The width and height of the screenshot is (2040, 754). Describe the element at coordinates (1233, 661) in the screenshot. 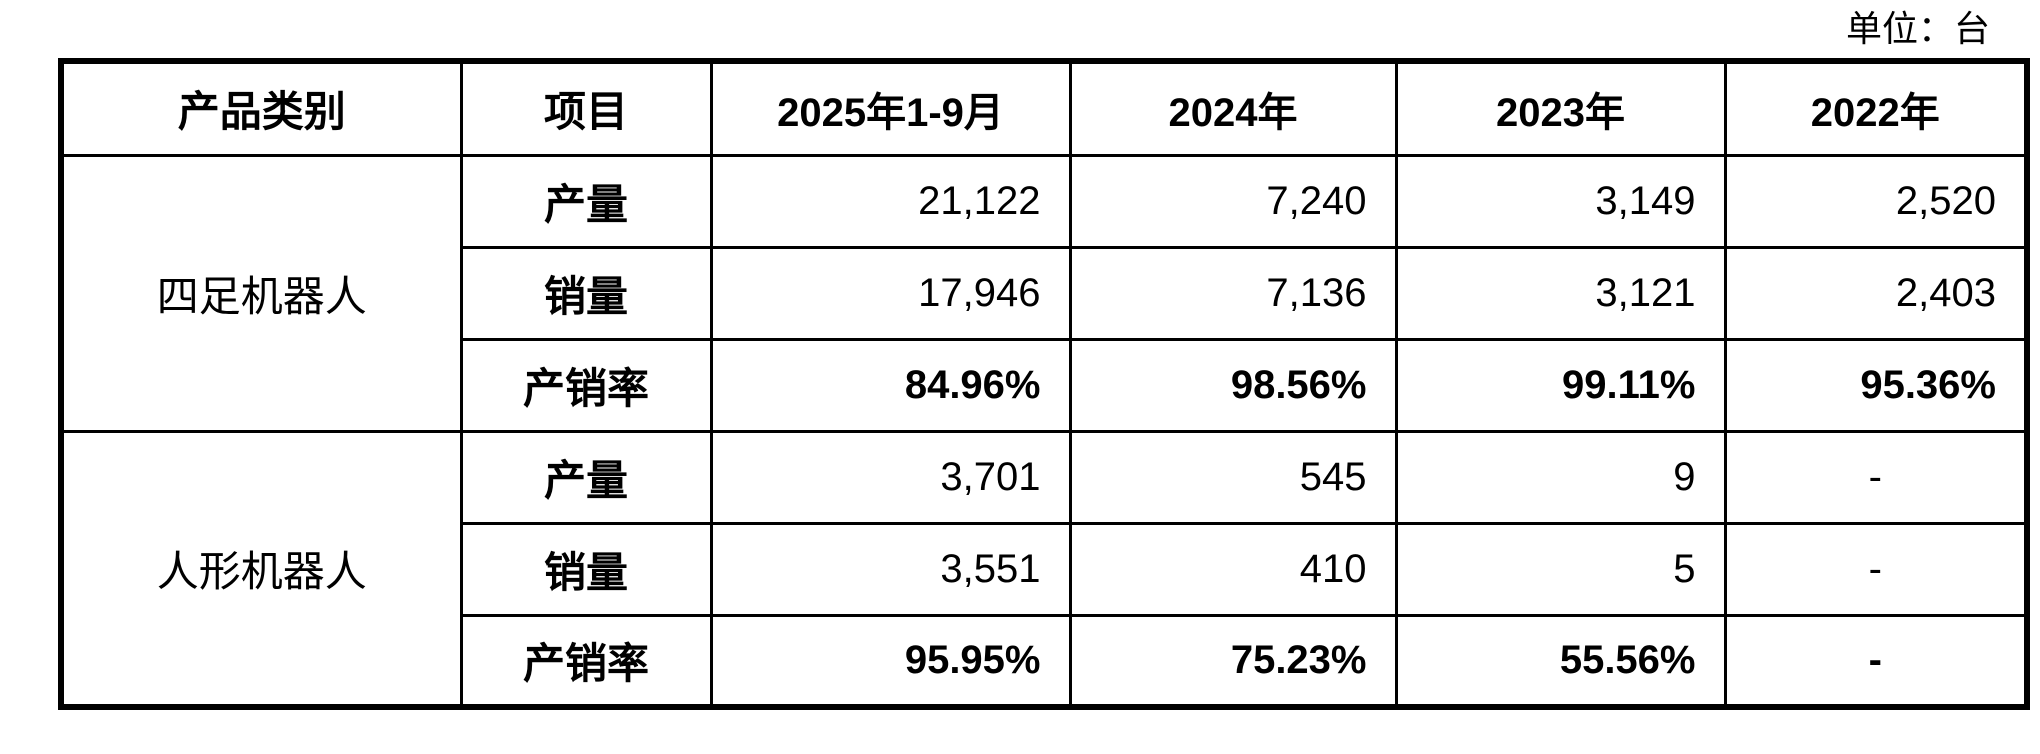

I see `value-cell: 75.23%` at that location.